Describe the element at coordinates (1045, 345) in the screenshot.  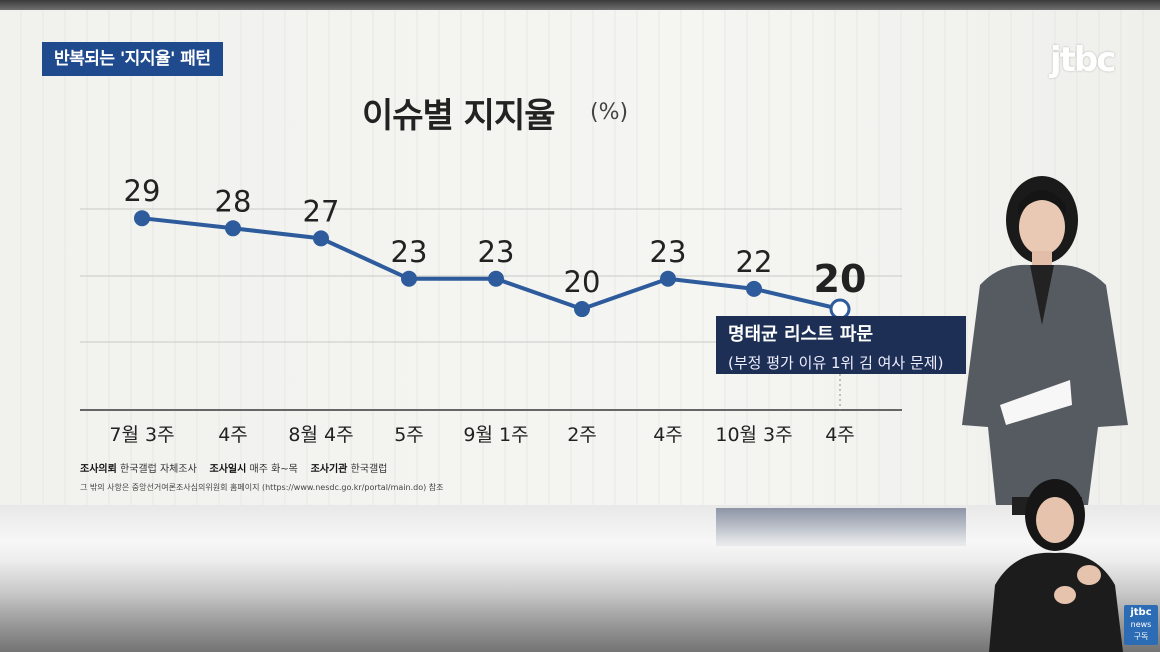
I see `presenter` at that location.